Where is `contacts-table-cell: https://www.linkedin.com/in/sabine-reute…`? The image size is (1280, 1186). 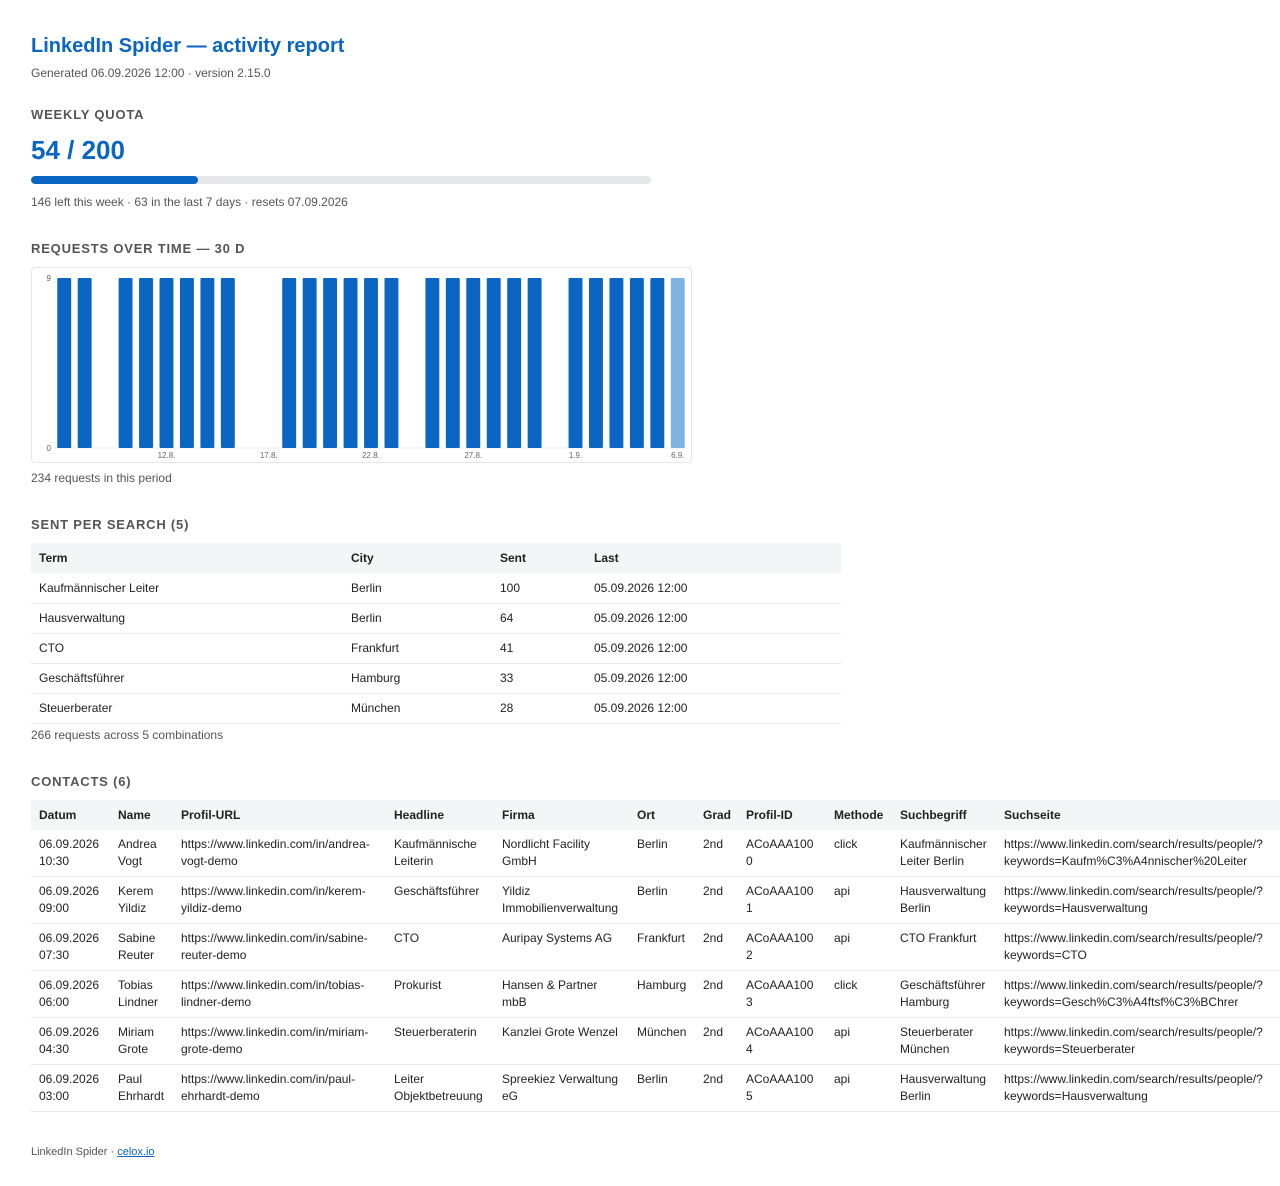
contacts-table-cell: https://www.linkedin.com/in/sabine-reute… is located at coordinates (279, 947).